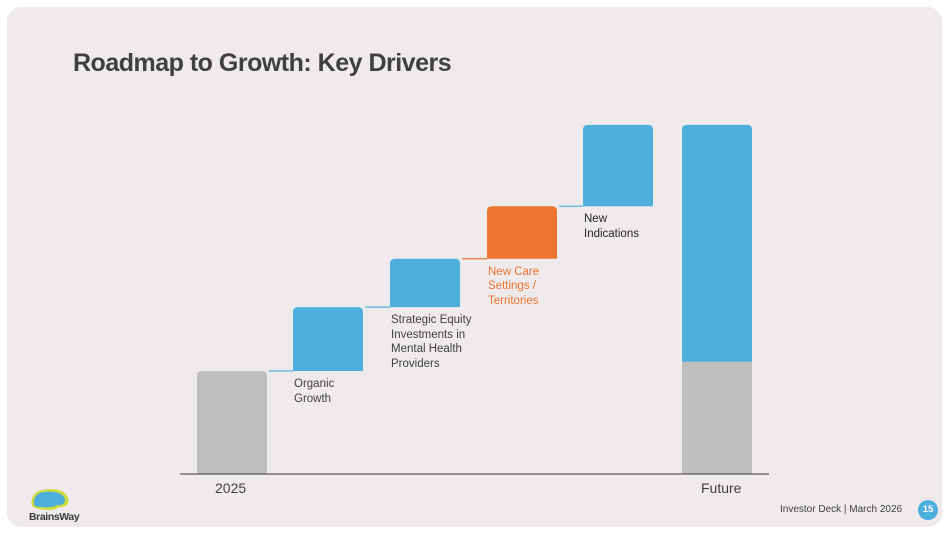  What do you see at coordinates (721, 488) in the screenshot?
I see `x-tick-label-5: Future` at bounding box center [721, 488].